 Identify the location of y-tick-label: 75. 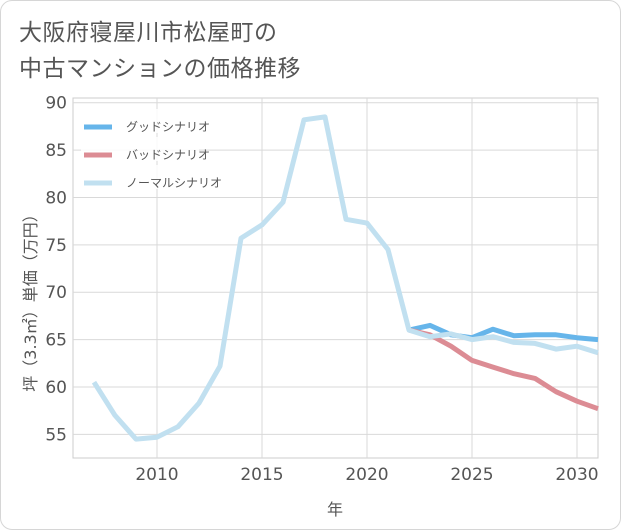
(56, 246).